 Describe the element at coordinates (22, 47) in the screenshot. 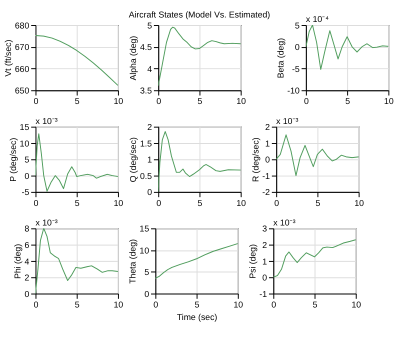

I see `y-tick-label: 670` at that location.